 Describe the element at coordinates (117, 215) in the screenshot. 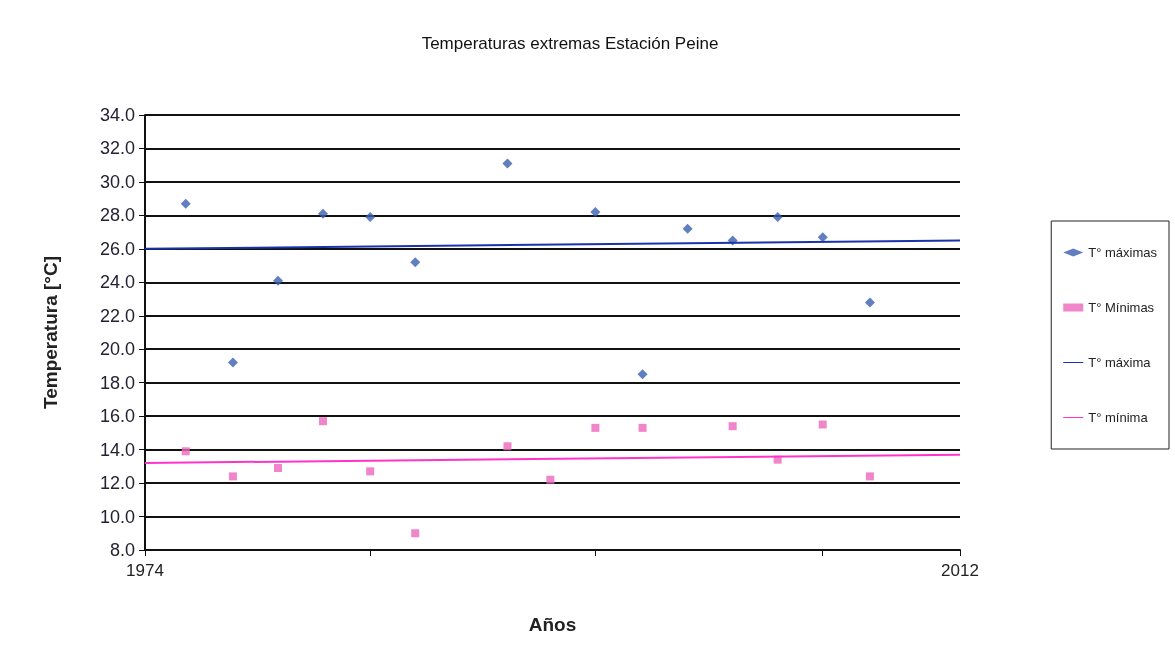

I see `y-tick-label: 28.0` at that location.